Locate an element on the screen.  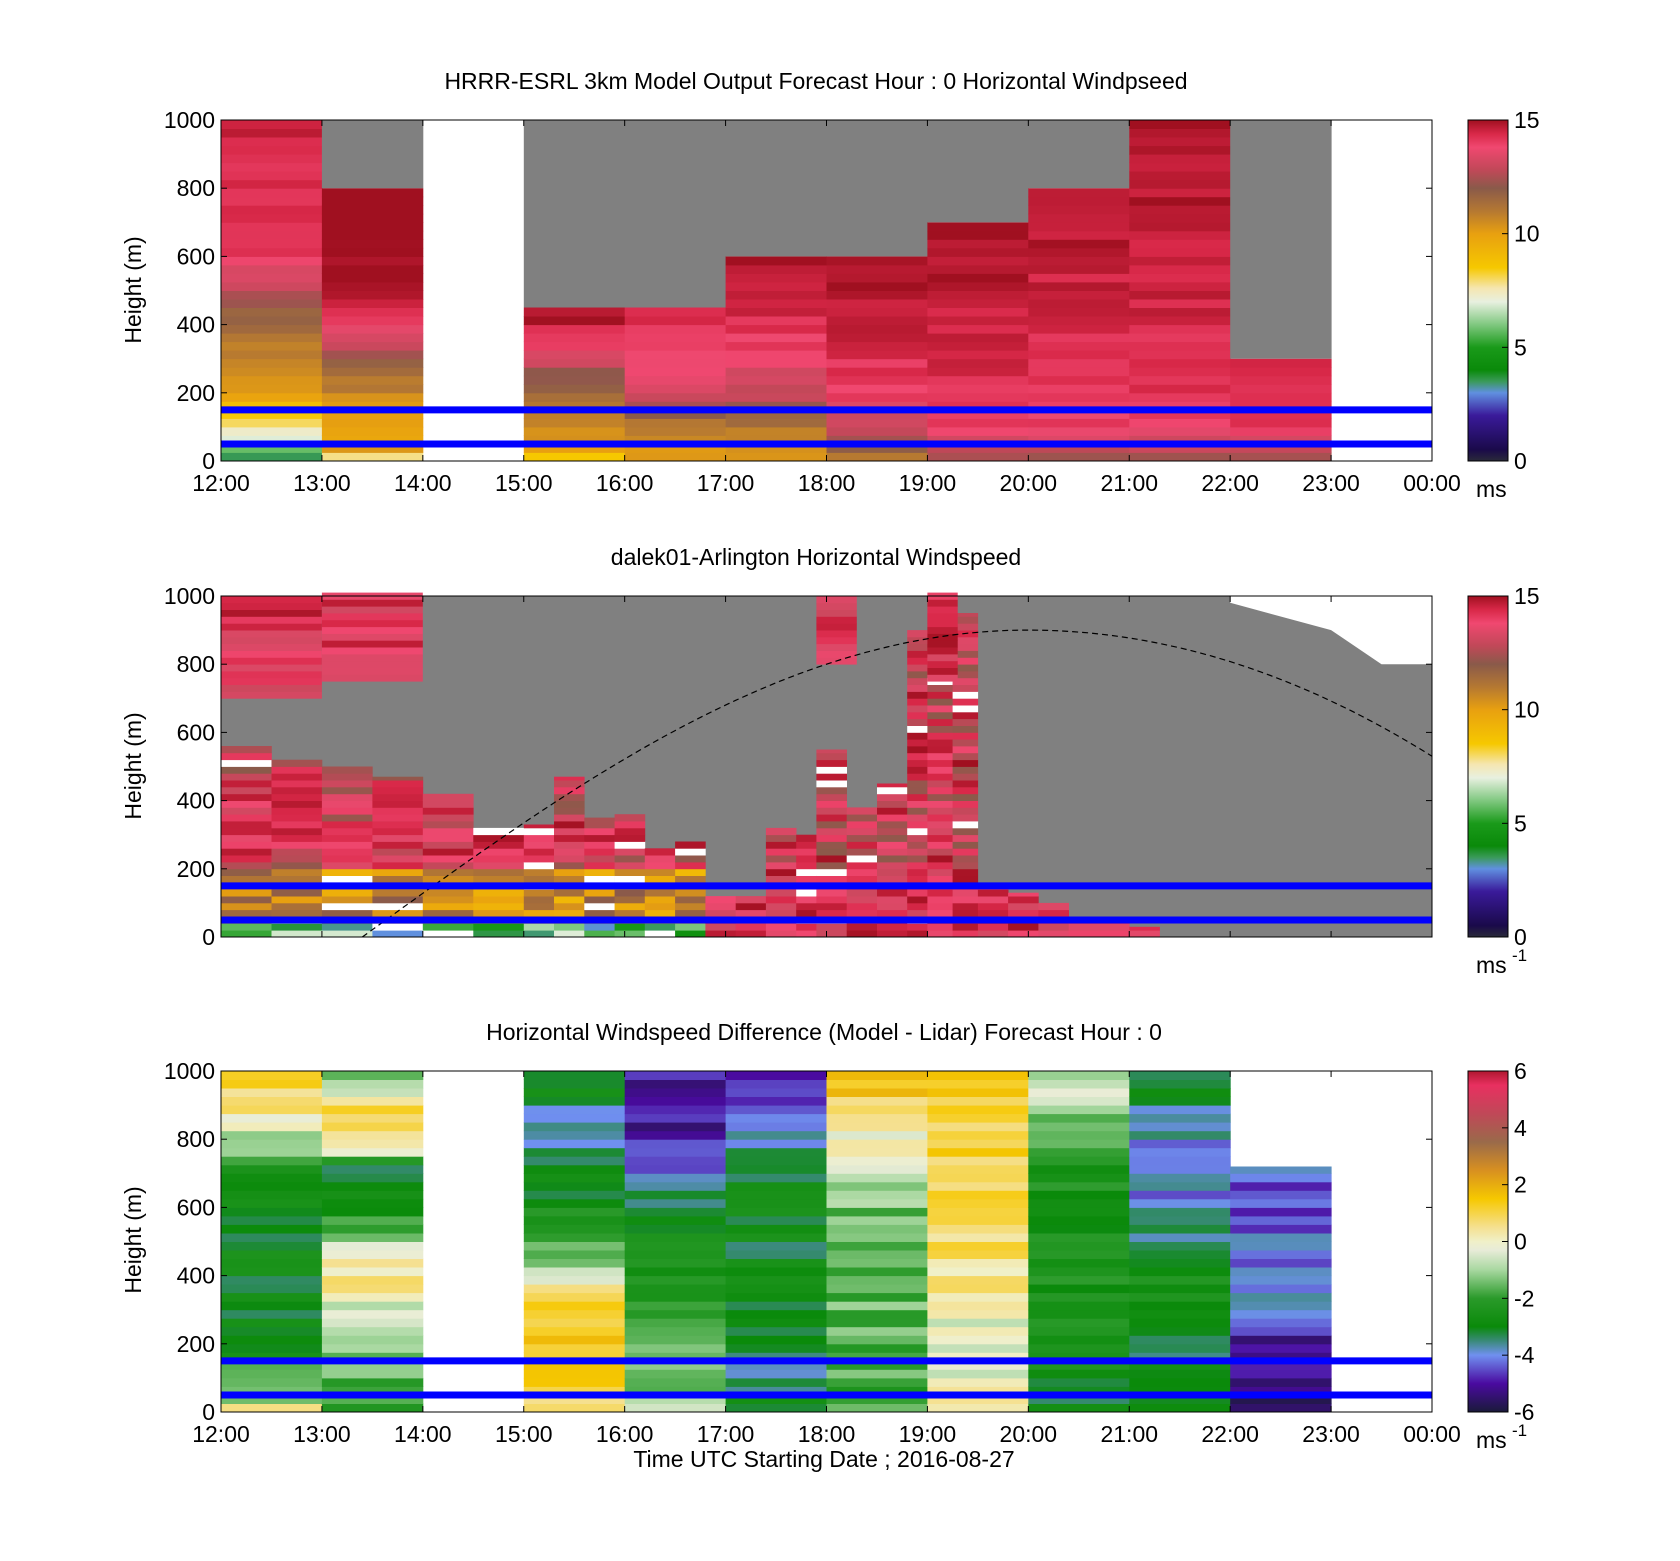
panel-model-colorbar: 0 5 10 15 ms is located at coordinates (1503, 304).